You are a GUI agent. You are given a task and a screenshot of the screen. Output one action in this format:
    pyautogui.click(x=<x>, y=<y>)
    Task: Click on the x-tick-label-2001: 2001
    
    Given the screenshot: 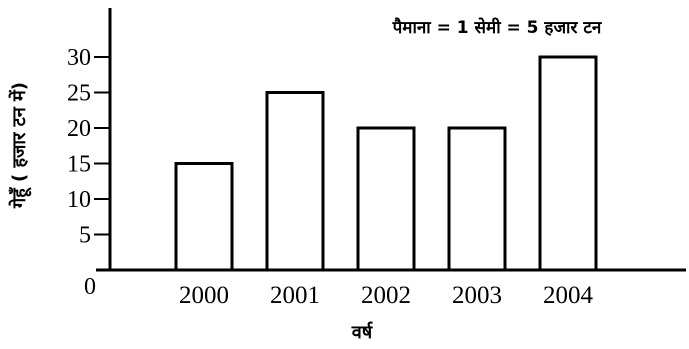 What is the action you would take?
    pyautogui.click(x=295, y=295)
    